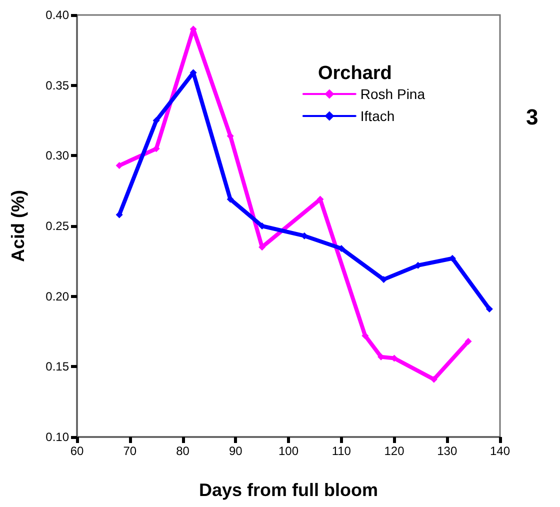 The width and height of the screenshot is (560, 507). I want to click on legend-label: Iftach, so click(377, 116).